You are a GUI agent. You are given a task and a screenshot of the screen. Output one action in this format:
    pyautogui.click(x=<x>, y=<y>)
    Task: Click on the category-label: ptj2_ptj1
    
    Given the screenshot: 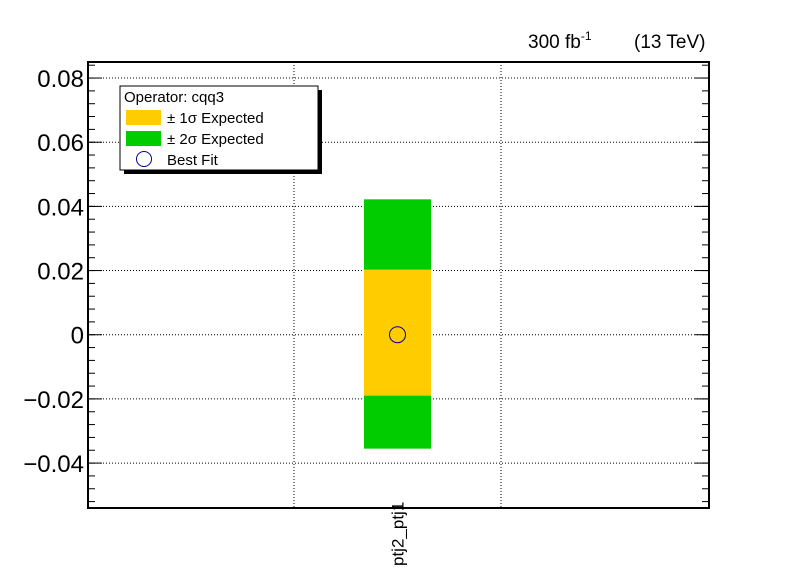 What is the action you would take?
    pyautogui.click(x=398, y=534)
    